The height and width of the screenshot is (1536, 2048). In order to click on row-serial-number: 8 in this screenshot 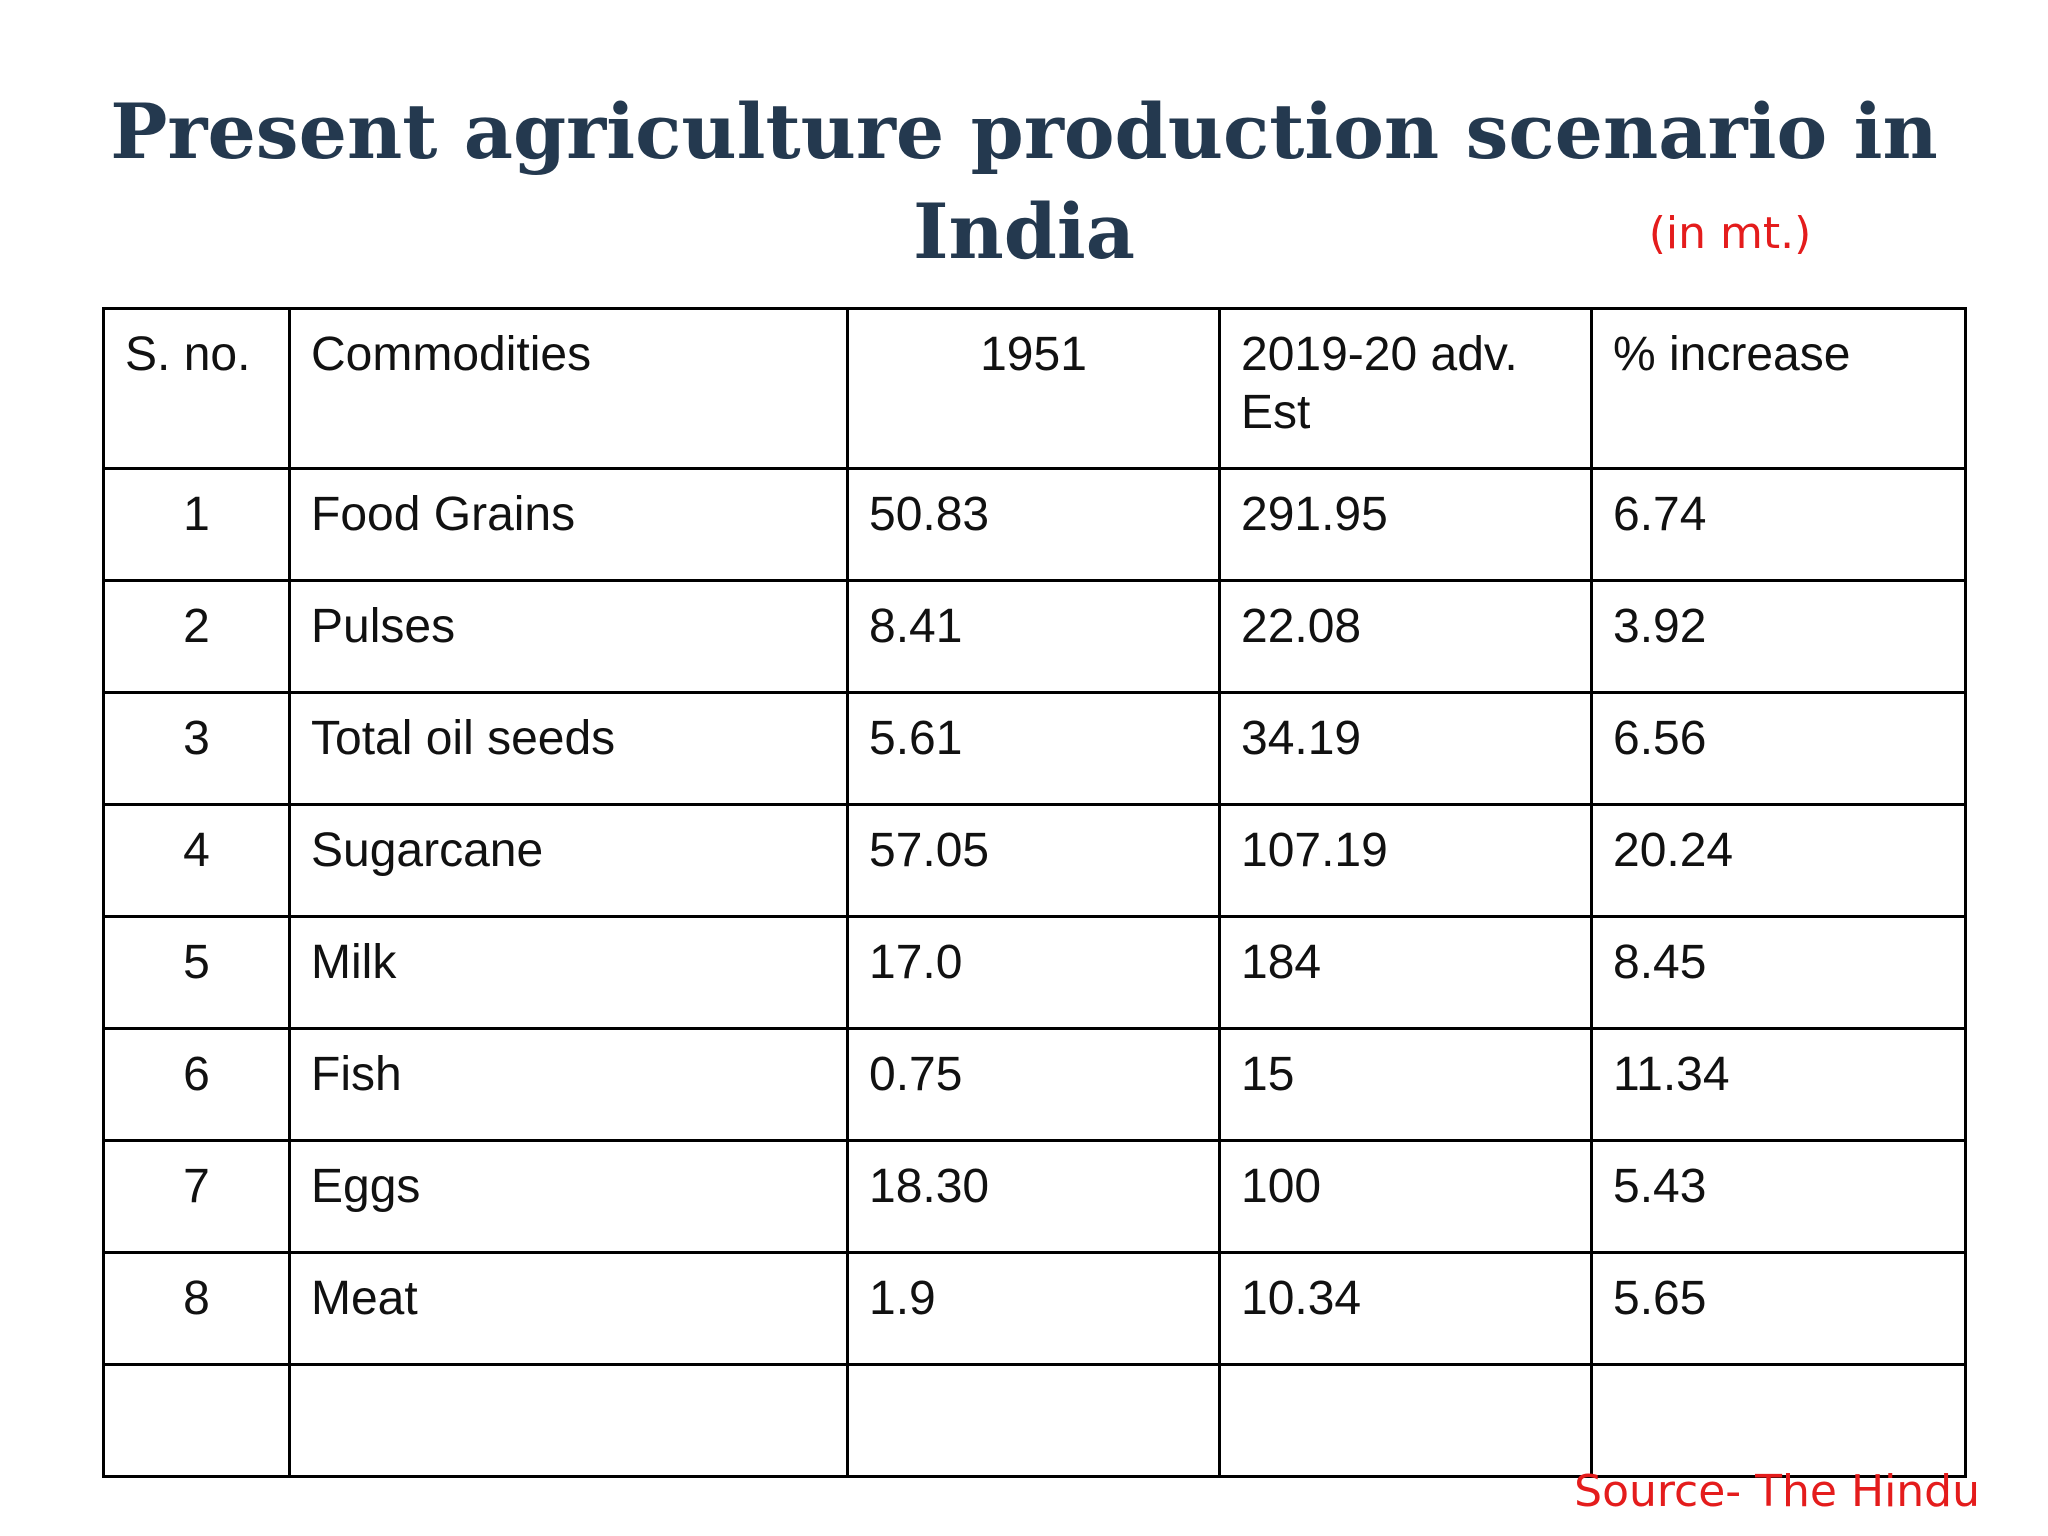, I will do `click(196, 1308)`.